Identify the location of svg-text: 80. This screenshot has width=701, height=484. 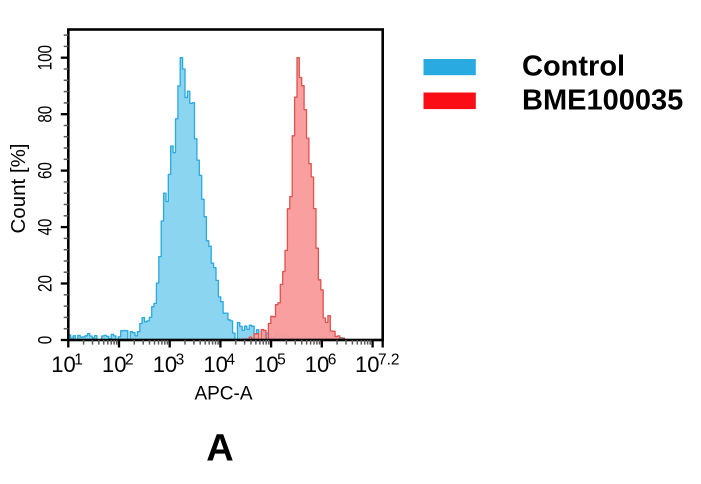
(45, 114).